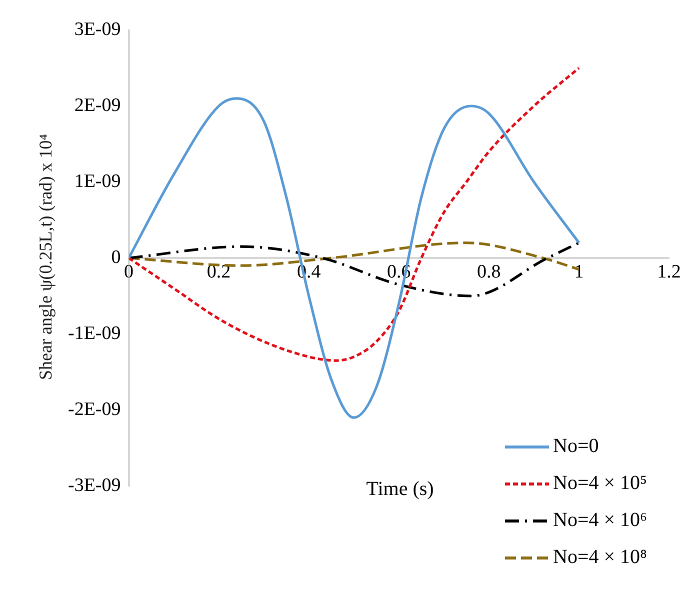 This screenshot has height=616, width=697. What do you see at coordinates (600, 483) in the screenshot?
I see `legend-label: No=4 × 10⁵` at bounding box center [600, 483].